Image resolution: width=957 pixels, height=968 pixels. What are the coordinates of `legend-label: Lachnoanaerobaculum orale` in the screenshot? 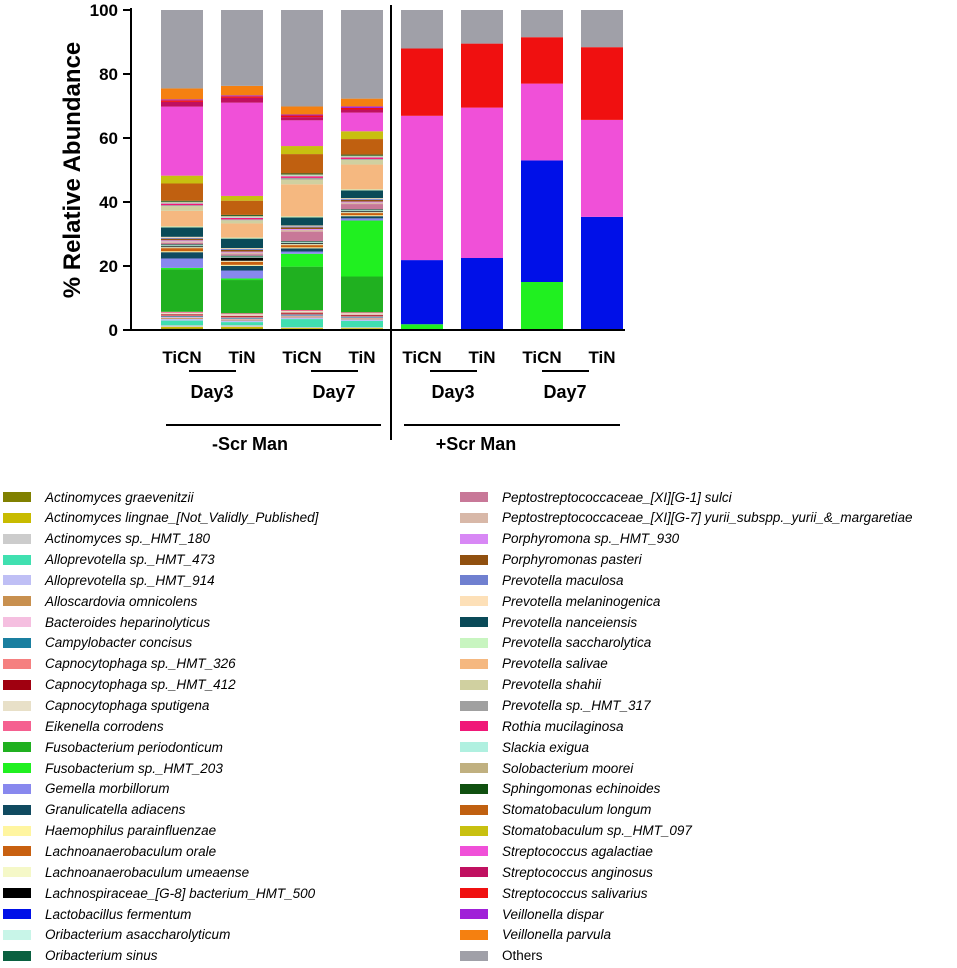 It's located at (131, 851).